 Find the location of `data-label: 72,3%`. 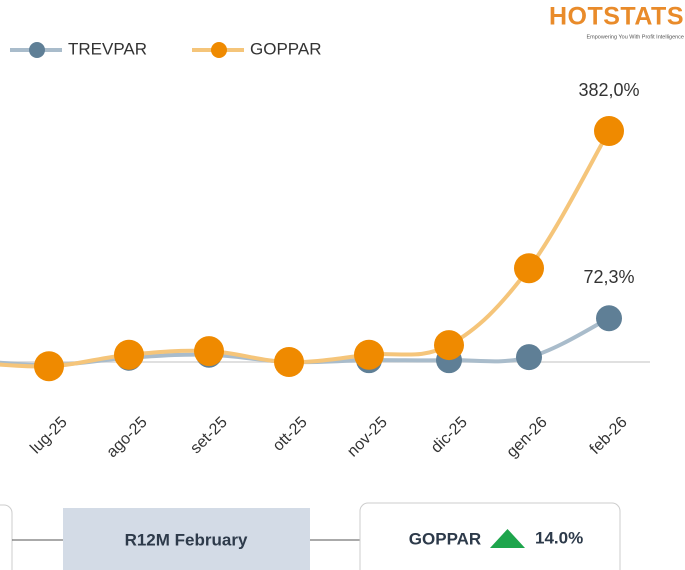

data-label: 72,3% is located at coordinates (608, 277).